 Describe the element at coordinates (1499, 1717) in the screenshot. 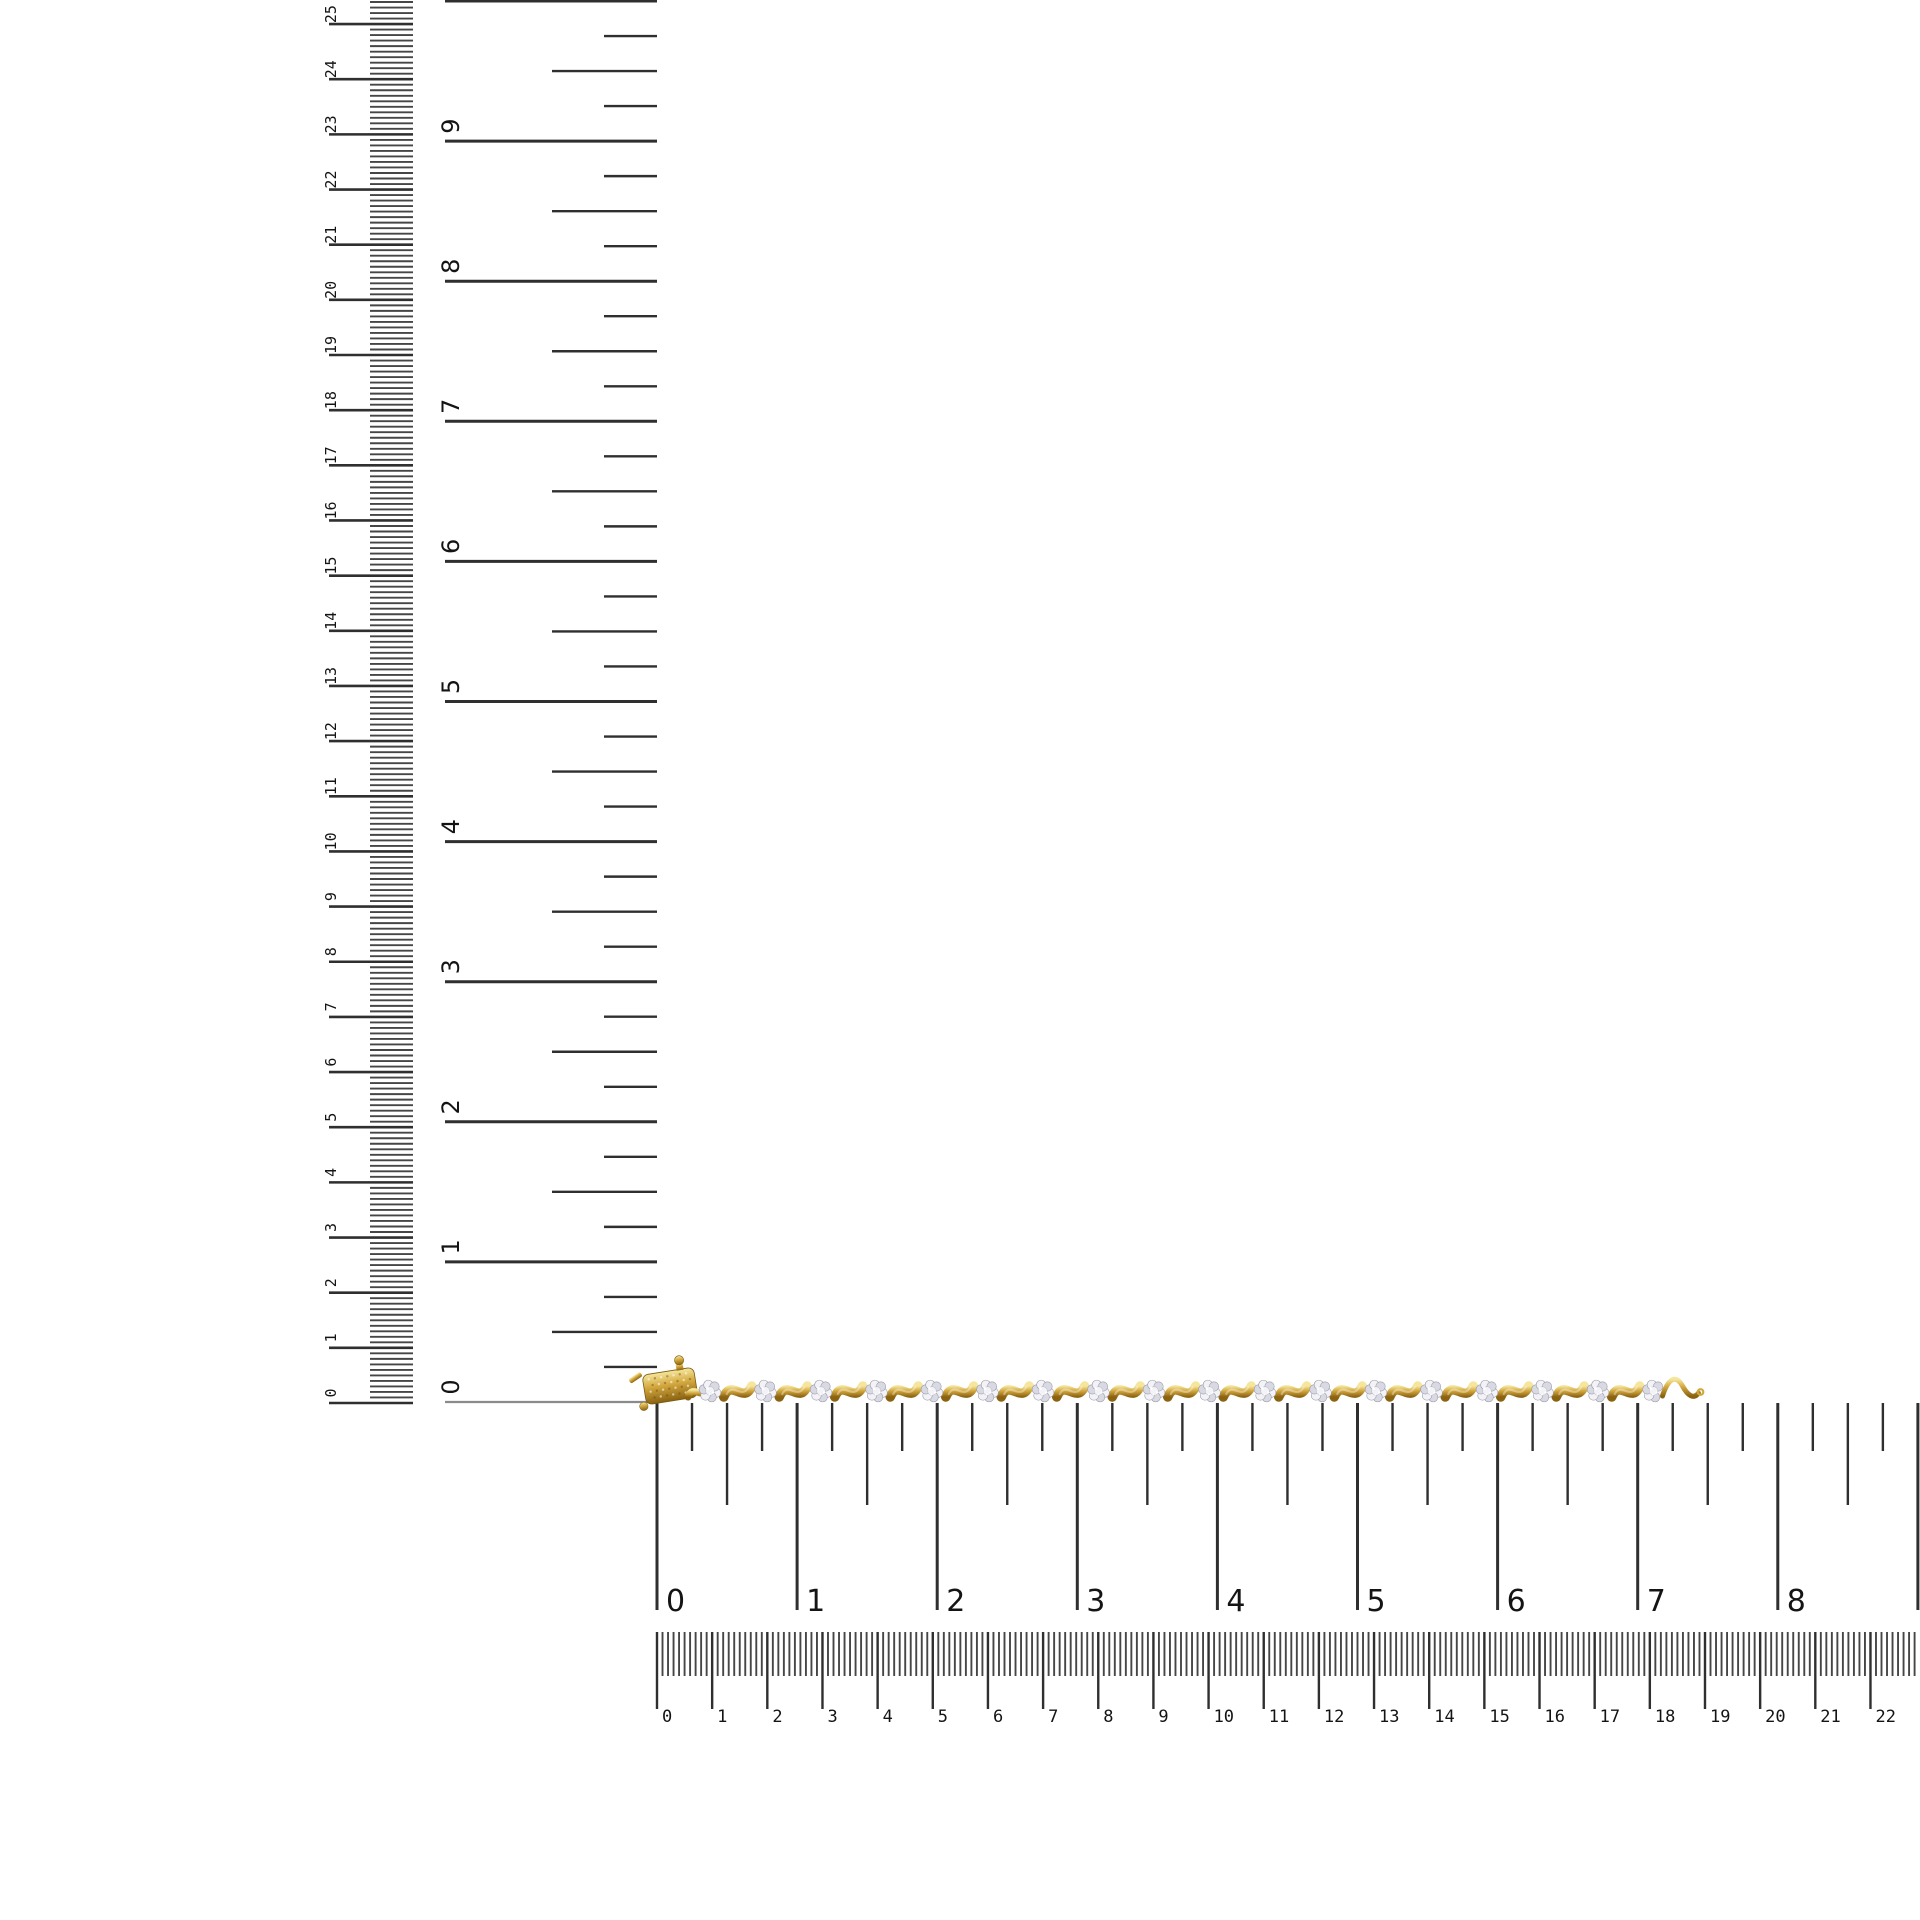

I see `ruler-label: 15` at that location.